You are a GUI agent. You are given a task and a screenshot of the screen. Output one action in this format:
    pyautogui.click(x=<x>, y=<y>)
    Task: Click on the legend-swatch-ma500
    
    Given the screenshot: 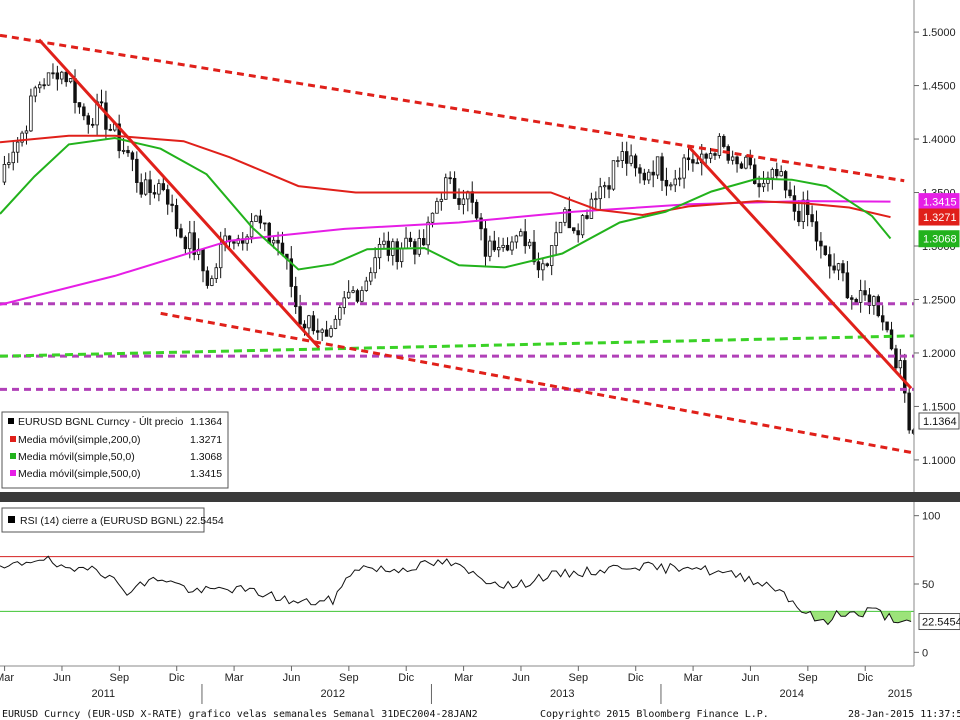 What is the action you would take?
    pyautogui.click(x=13, y=473)
    